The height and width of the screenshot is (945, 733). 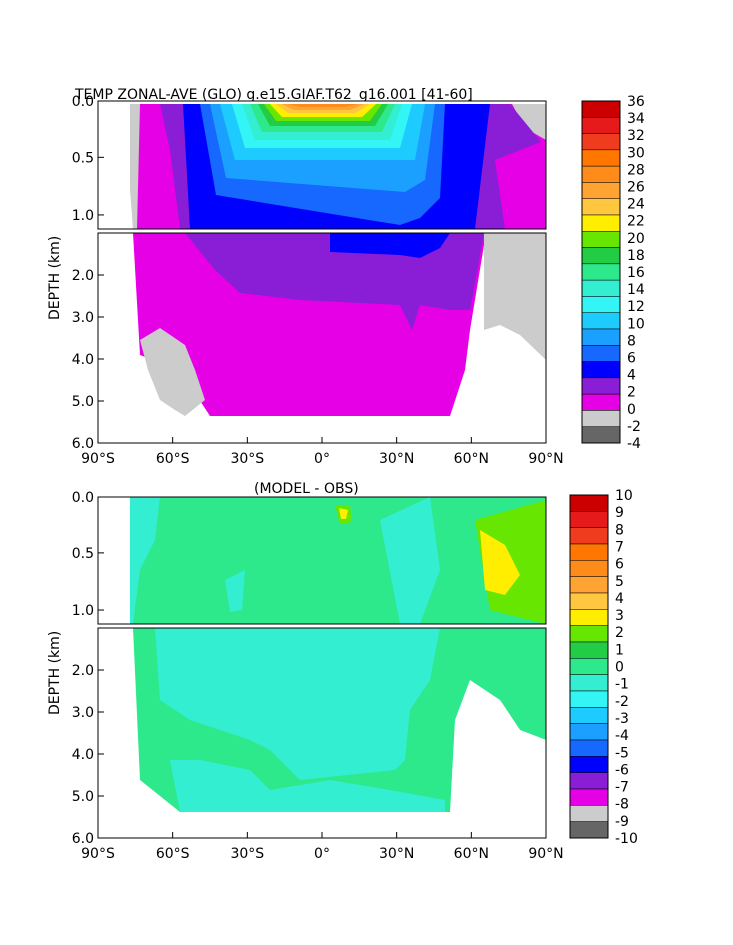 I want to click on p1u-magenta-right, so click(x=520, y=184).